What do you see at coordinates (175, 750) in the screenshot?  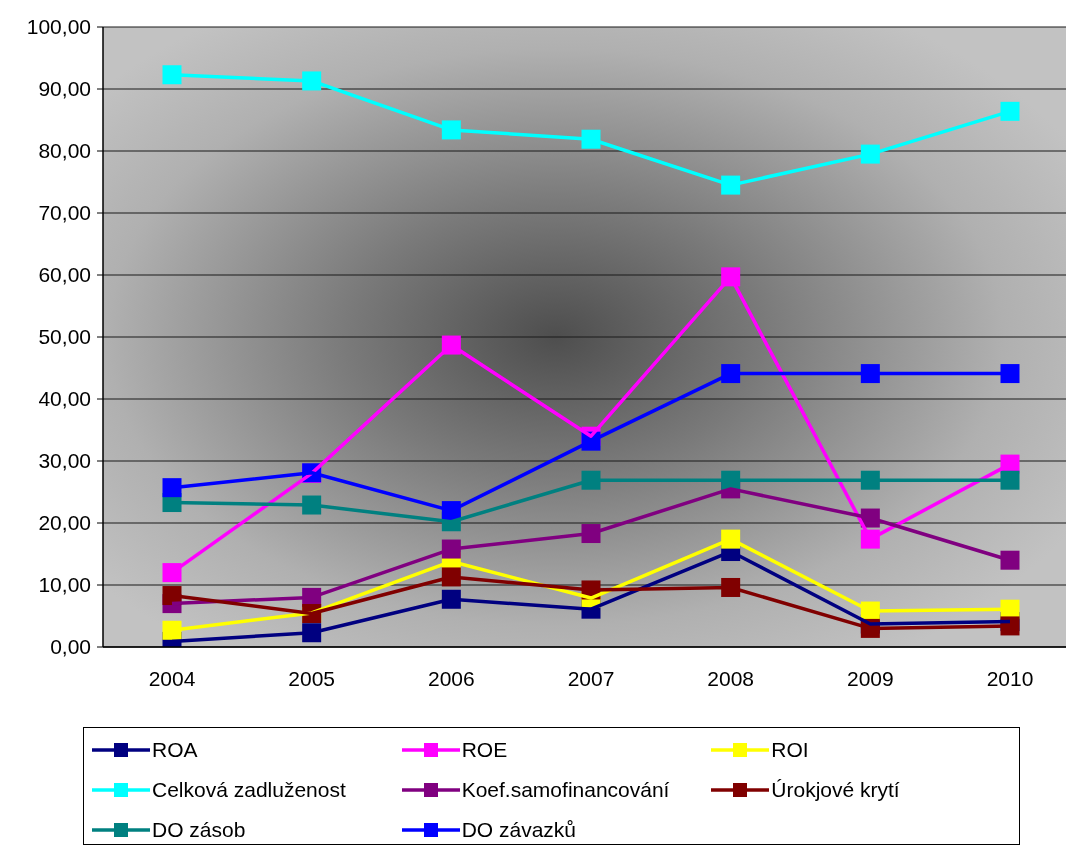 I see `legend-label: ROA` at bounding box center [175, 750].